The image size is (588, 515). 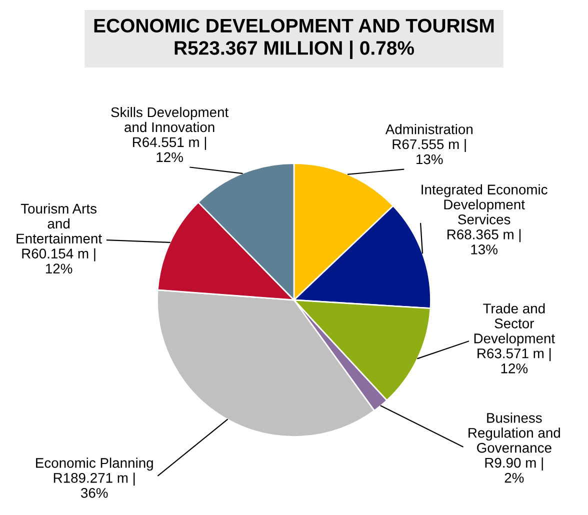 I want to click on data-label: R63.571 m | 12%, so click(x=514, y=361).